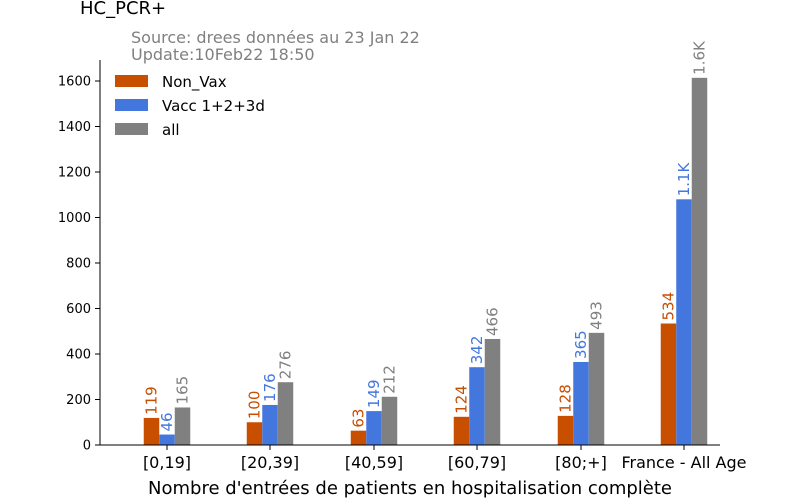  I want to click on legend-label: Vacc 1+2+3d, so click(213, 106).